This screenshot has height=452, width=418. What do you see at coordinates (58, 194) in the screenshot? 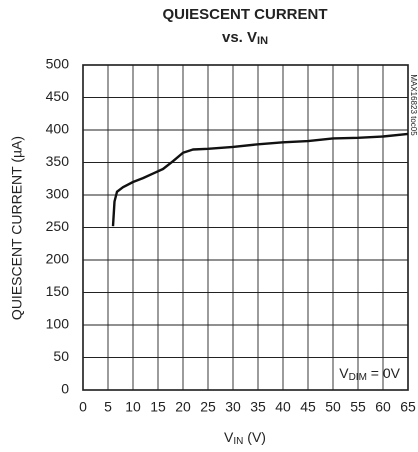
I see `y-tick-label: 300` at bounding box center [58, 194].